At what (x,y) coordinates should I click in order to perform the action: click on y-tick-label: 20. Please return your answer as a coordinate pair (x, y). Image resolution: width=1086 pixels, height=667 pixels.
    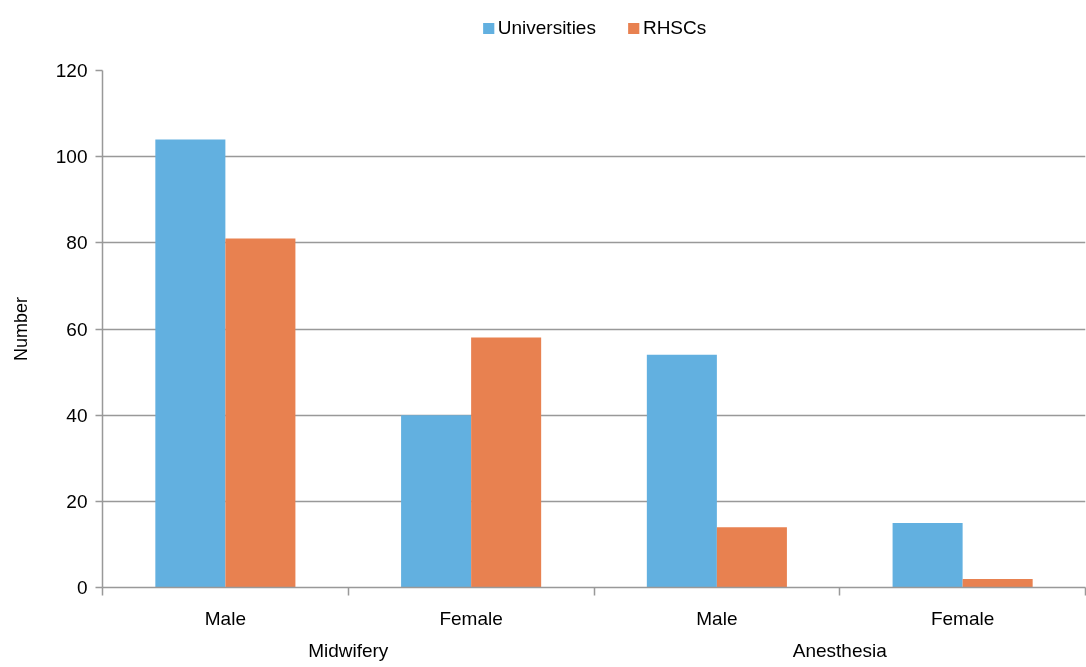
    Looking at the image, I should click on (77, 501).